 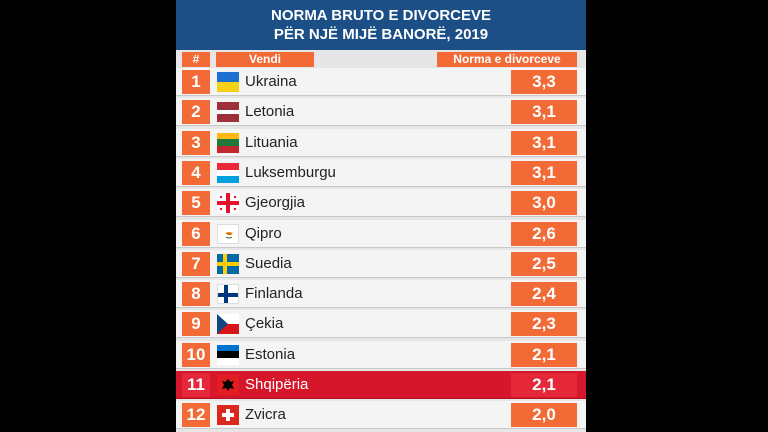 What do you see at coordinates (544, 263) in the screenshot?
I see `divorce-rate-value: 2,5` at bounding box center [544, 263].